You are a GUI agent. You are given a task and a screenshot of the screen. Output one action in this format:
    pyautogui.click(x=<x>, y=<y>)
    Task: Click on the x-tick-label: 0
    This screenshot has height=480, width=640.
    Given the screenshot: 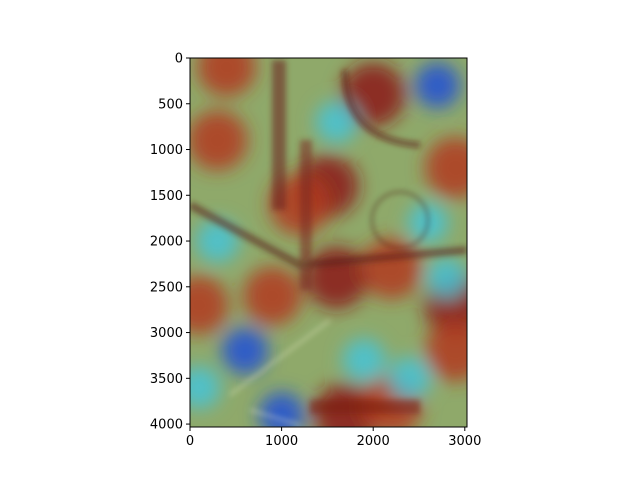 What is the action you would take?
    pyautogui.click(x=190, y=441)
    